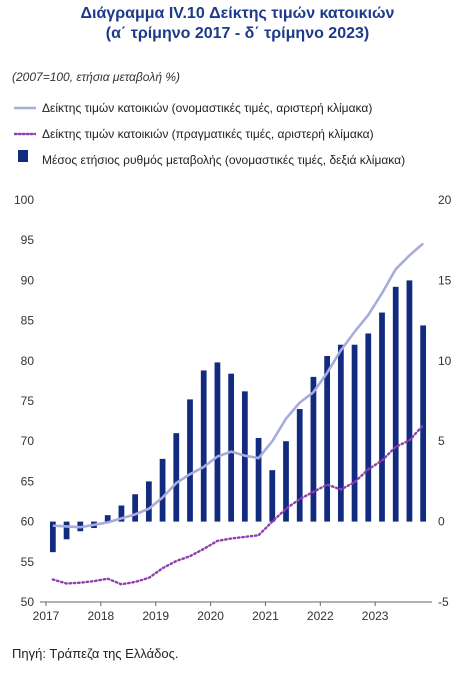  What do you see at coordinates (445, 361) in the screenshot?
I see `right-tick-label: 10` at bounding box center [445, 361].